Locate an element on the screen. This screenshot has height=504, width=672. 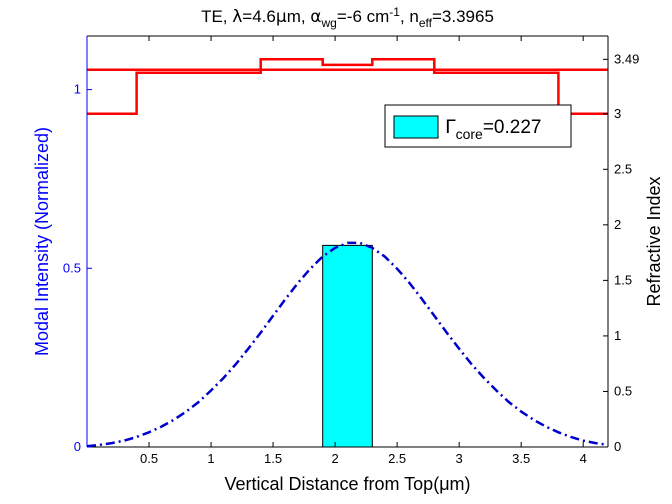
x-tick-label: 0.5 is located at coordinates (149, 458).